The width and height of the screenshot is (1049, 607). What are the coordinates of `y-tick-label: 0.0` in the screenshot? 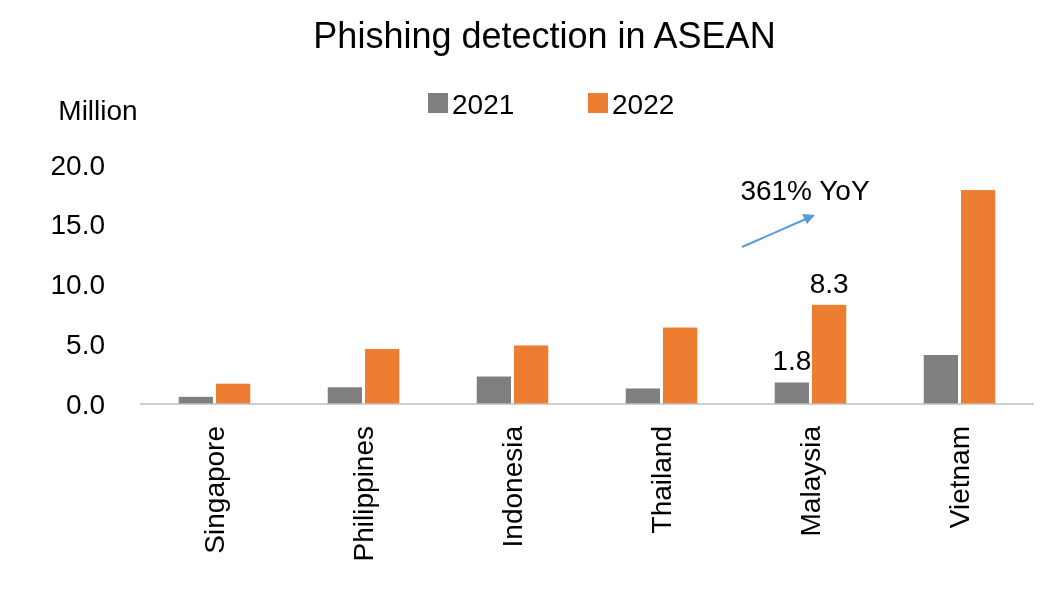 It's located at (85, 404).